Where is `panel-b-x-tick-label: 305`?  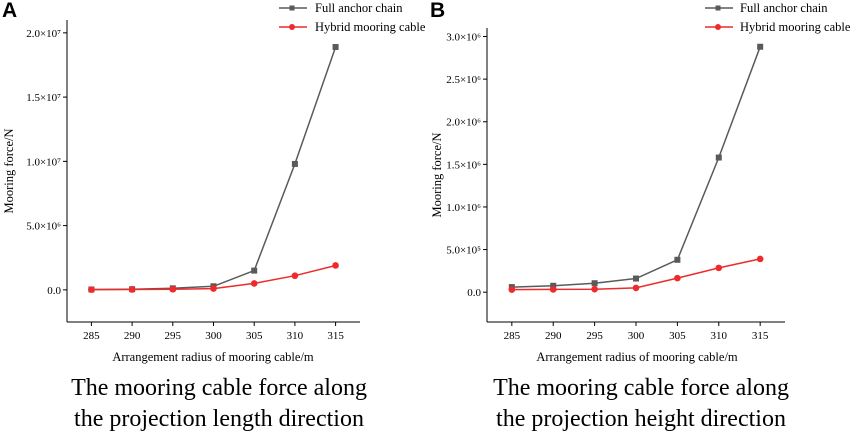
panel-b-x-tick-label: 305 is located at coordinates (677, 336).